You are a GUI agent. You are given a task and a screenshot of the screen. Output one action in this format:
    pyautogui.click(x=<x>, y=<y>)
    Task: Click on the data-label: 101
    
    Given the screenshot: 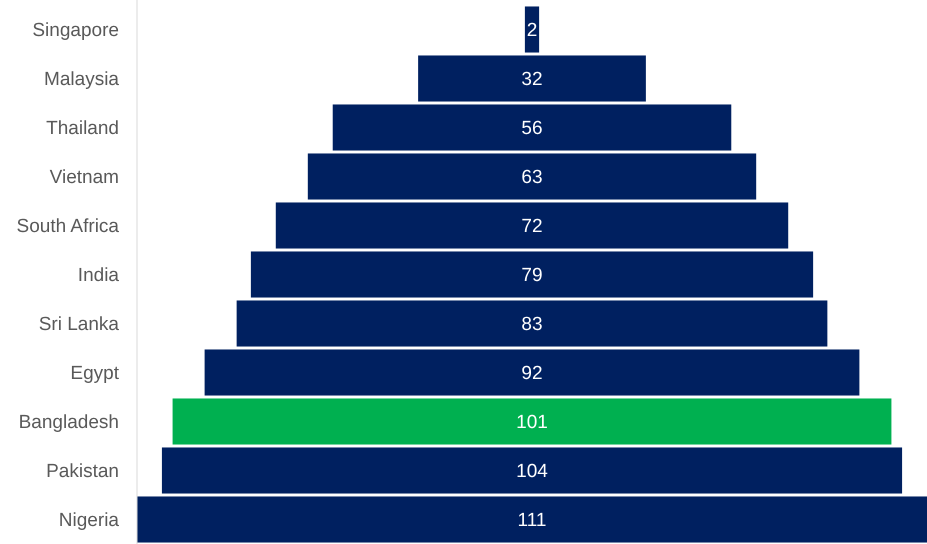 What is the action you would take?
    pyautogui.click(x=532, y=423)
    